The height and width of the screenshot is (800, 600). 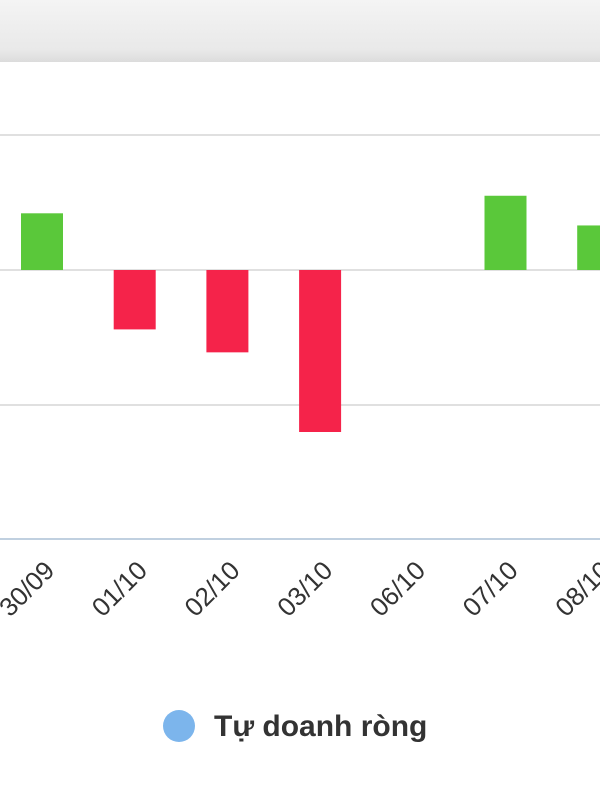 I want to click on legend-marker, so click(x=179, y=726).